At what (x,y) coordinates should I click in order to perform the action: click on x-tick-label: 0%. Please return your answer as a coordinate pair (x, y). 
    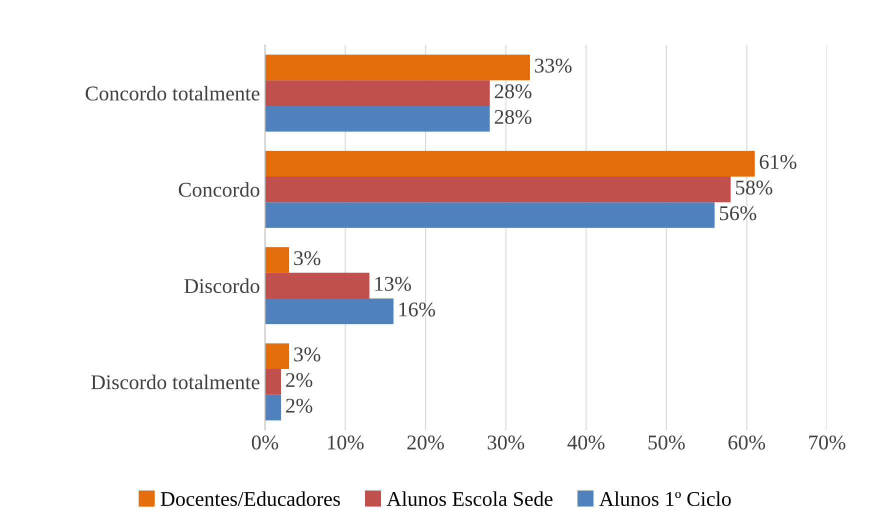
    Looking at the image, I should click on (265, 442).